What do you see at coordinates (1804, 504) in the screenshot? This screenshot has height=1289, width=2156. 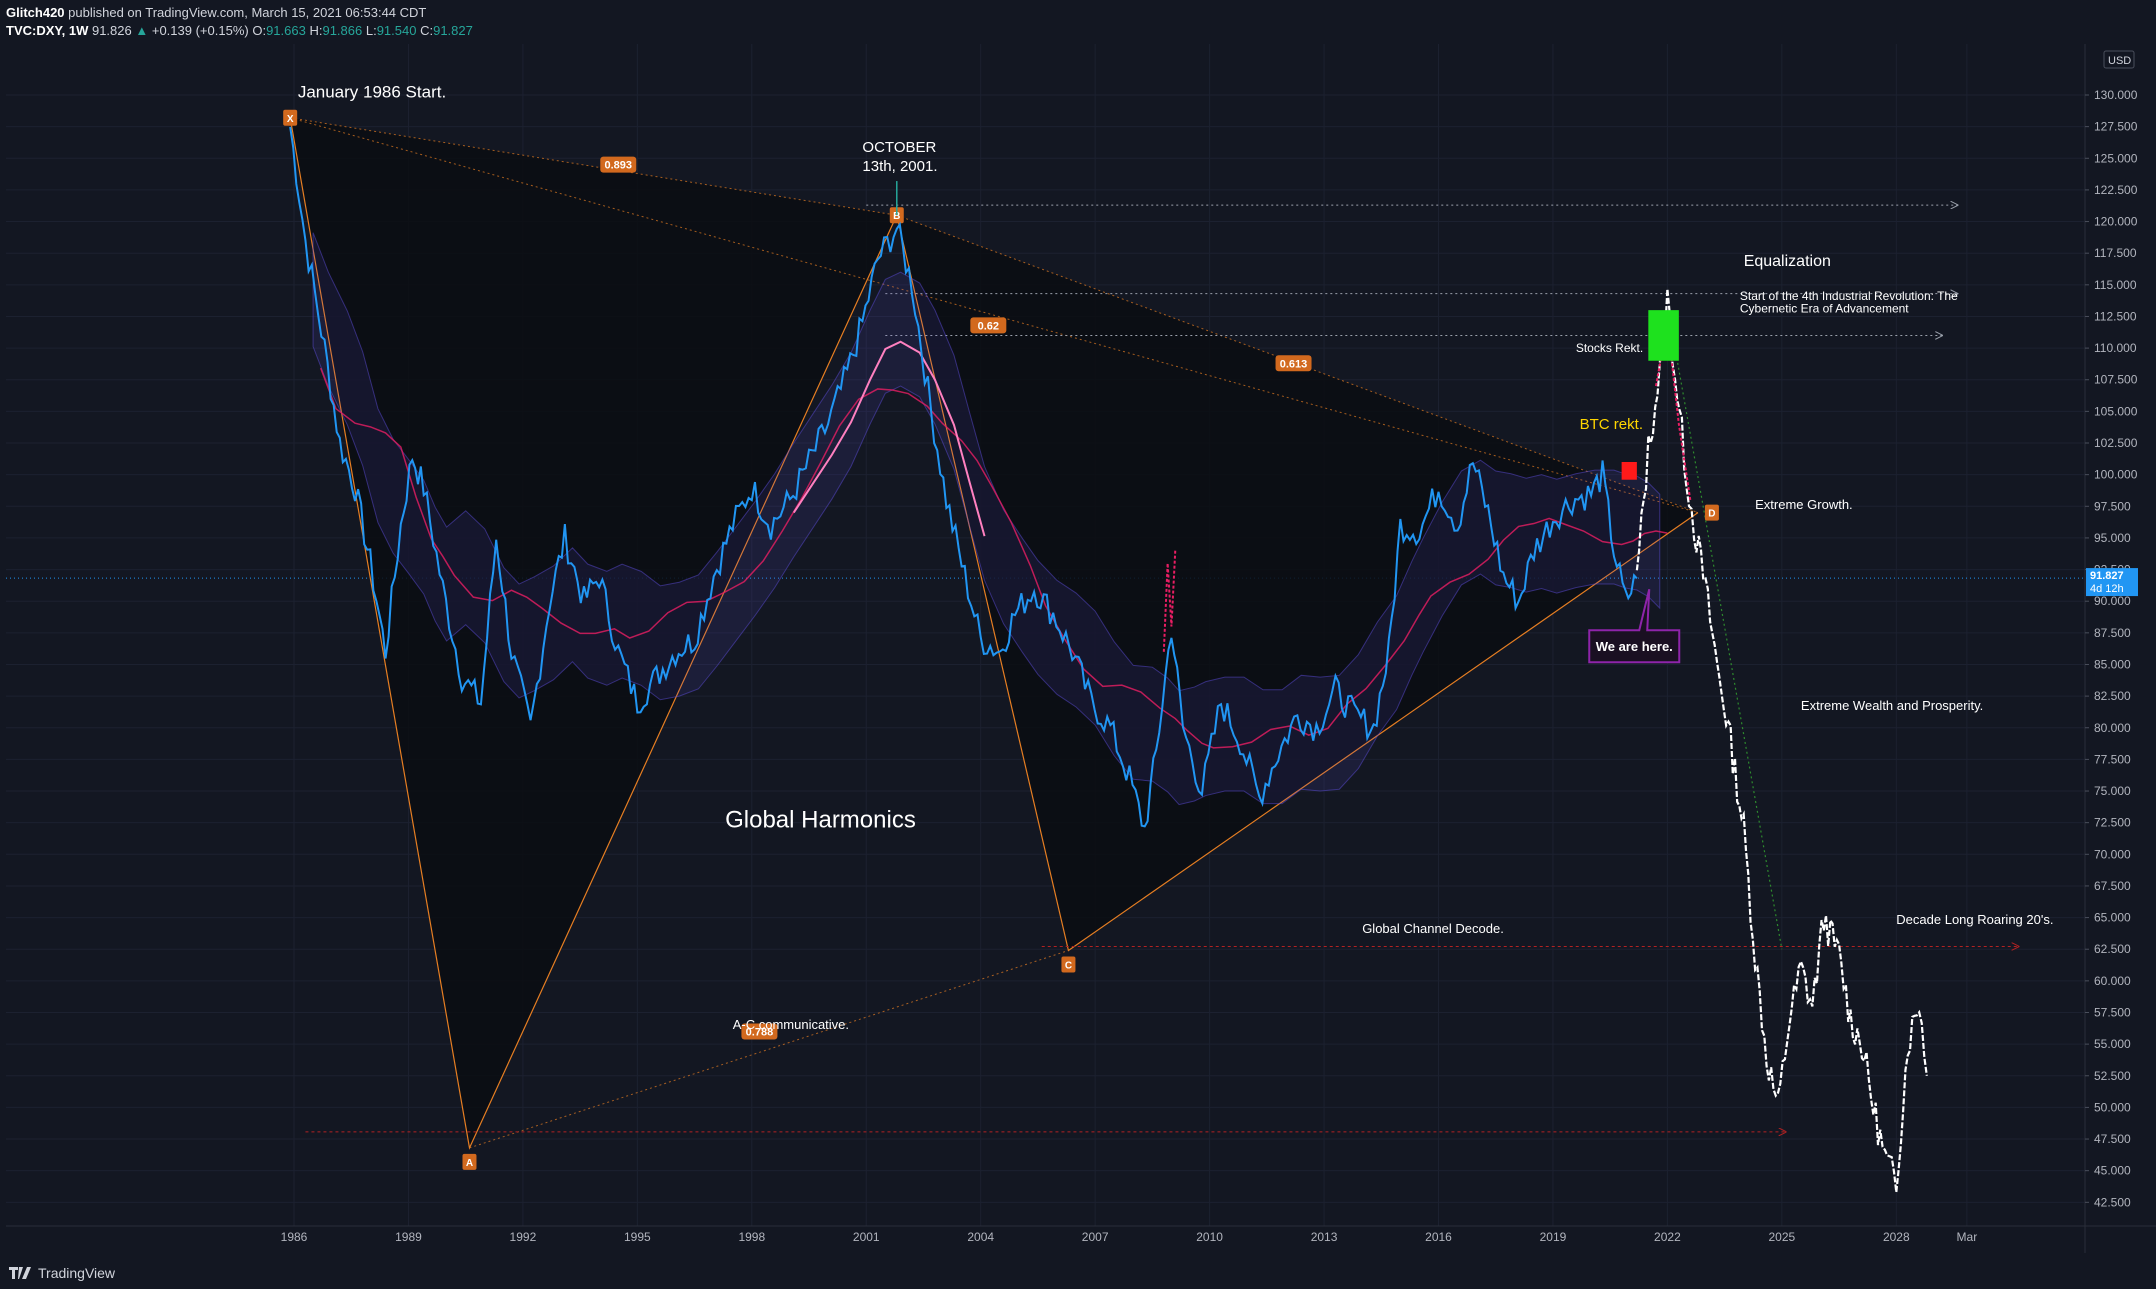 I see `annotation-text: Extreme Growth.` at bounding box center [1804, 504].